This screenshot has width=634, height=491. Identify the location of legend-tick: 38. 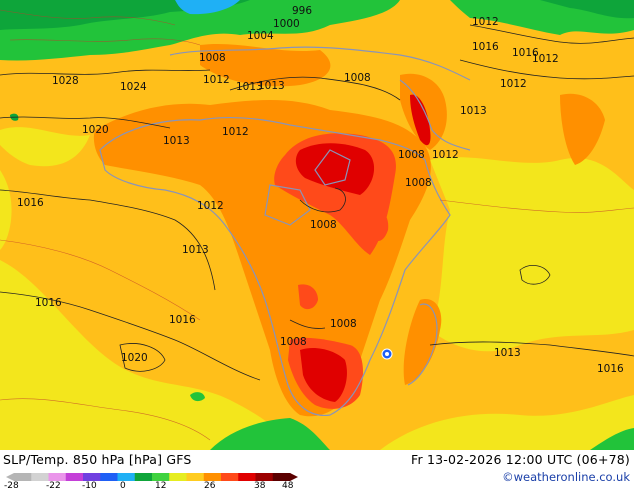
(260, 486).